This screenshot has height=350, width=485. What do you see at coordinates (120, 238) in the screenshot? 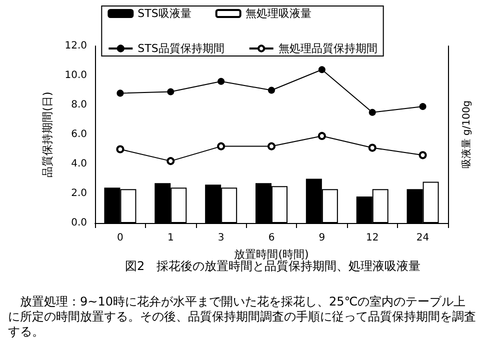
I see `x-tick-label: 0` at bounding box center [120, 238].